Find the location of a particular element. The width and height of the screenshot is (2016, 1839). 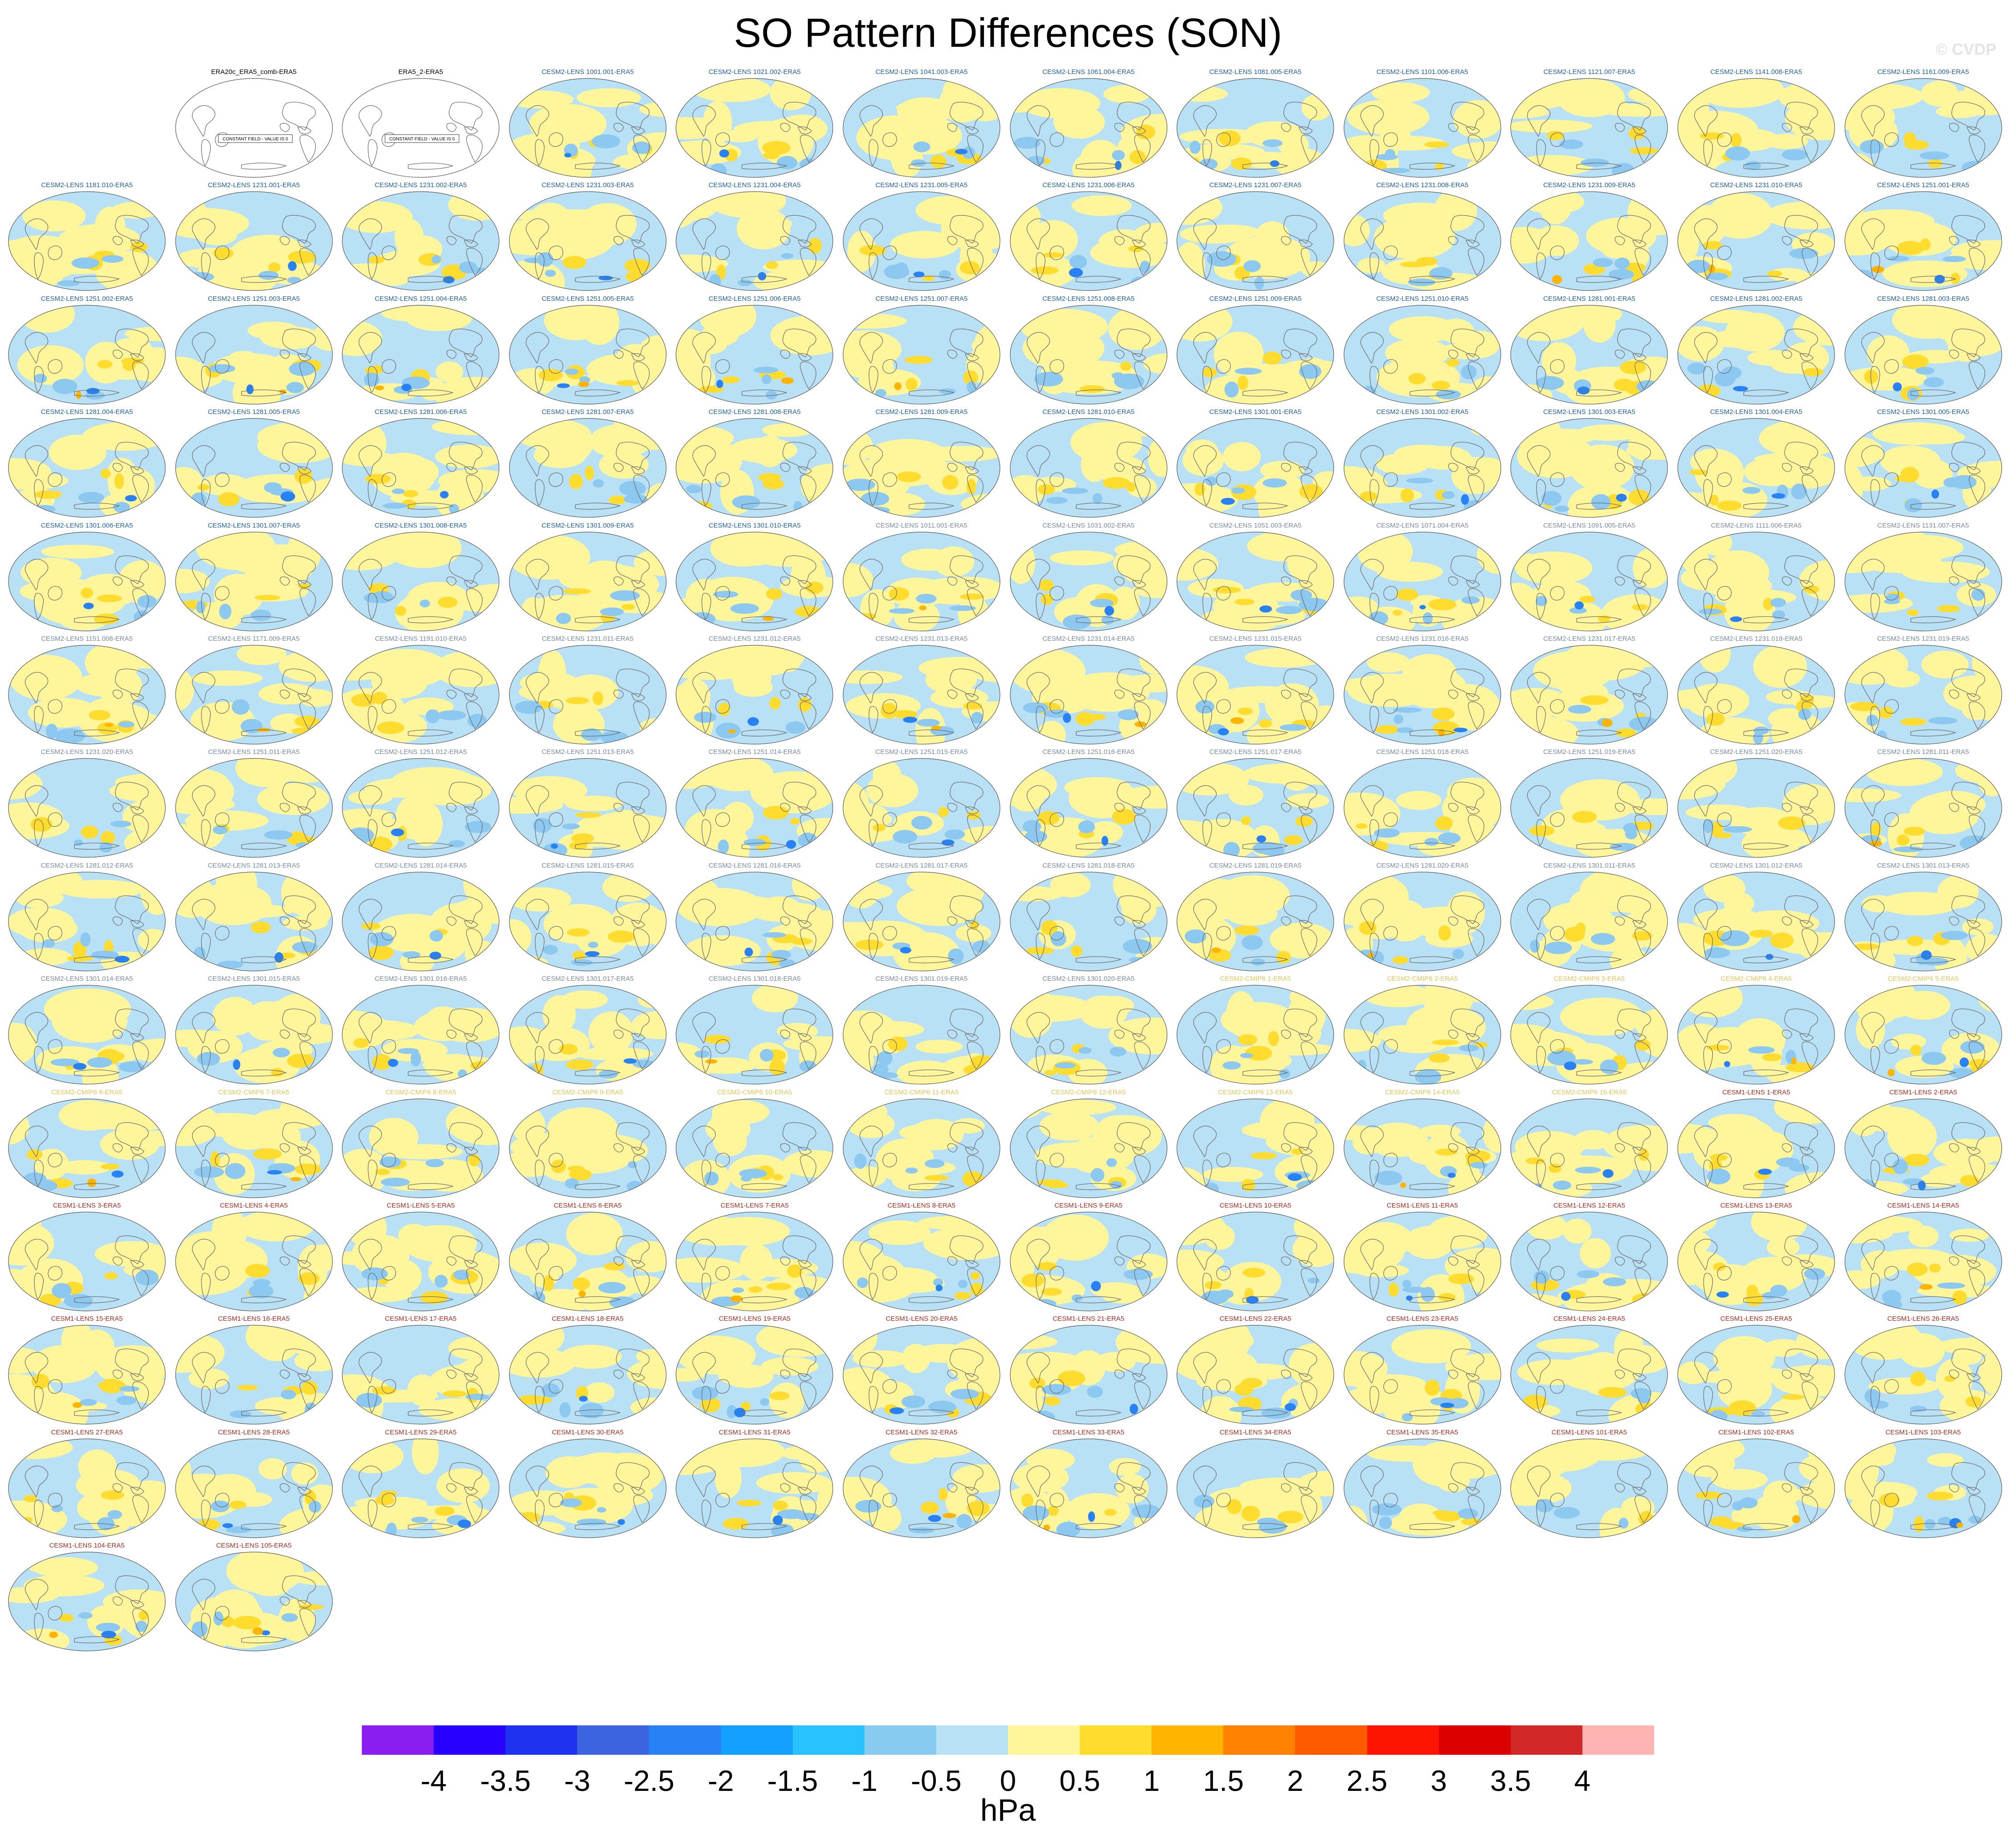

panel-title: CESM2-LENS 1301.006-ERA5 is located at coordinates (87, 525).